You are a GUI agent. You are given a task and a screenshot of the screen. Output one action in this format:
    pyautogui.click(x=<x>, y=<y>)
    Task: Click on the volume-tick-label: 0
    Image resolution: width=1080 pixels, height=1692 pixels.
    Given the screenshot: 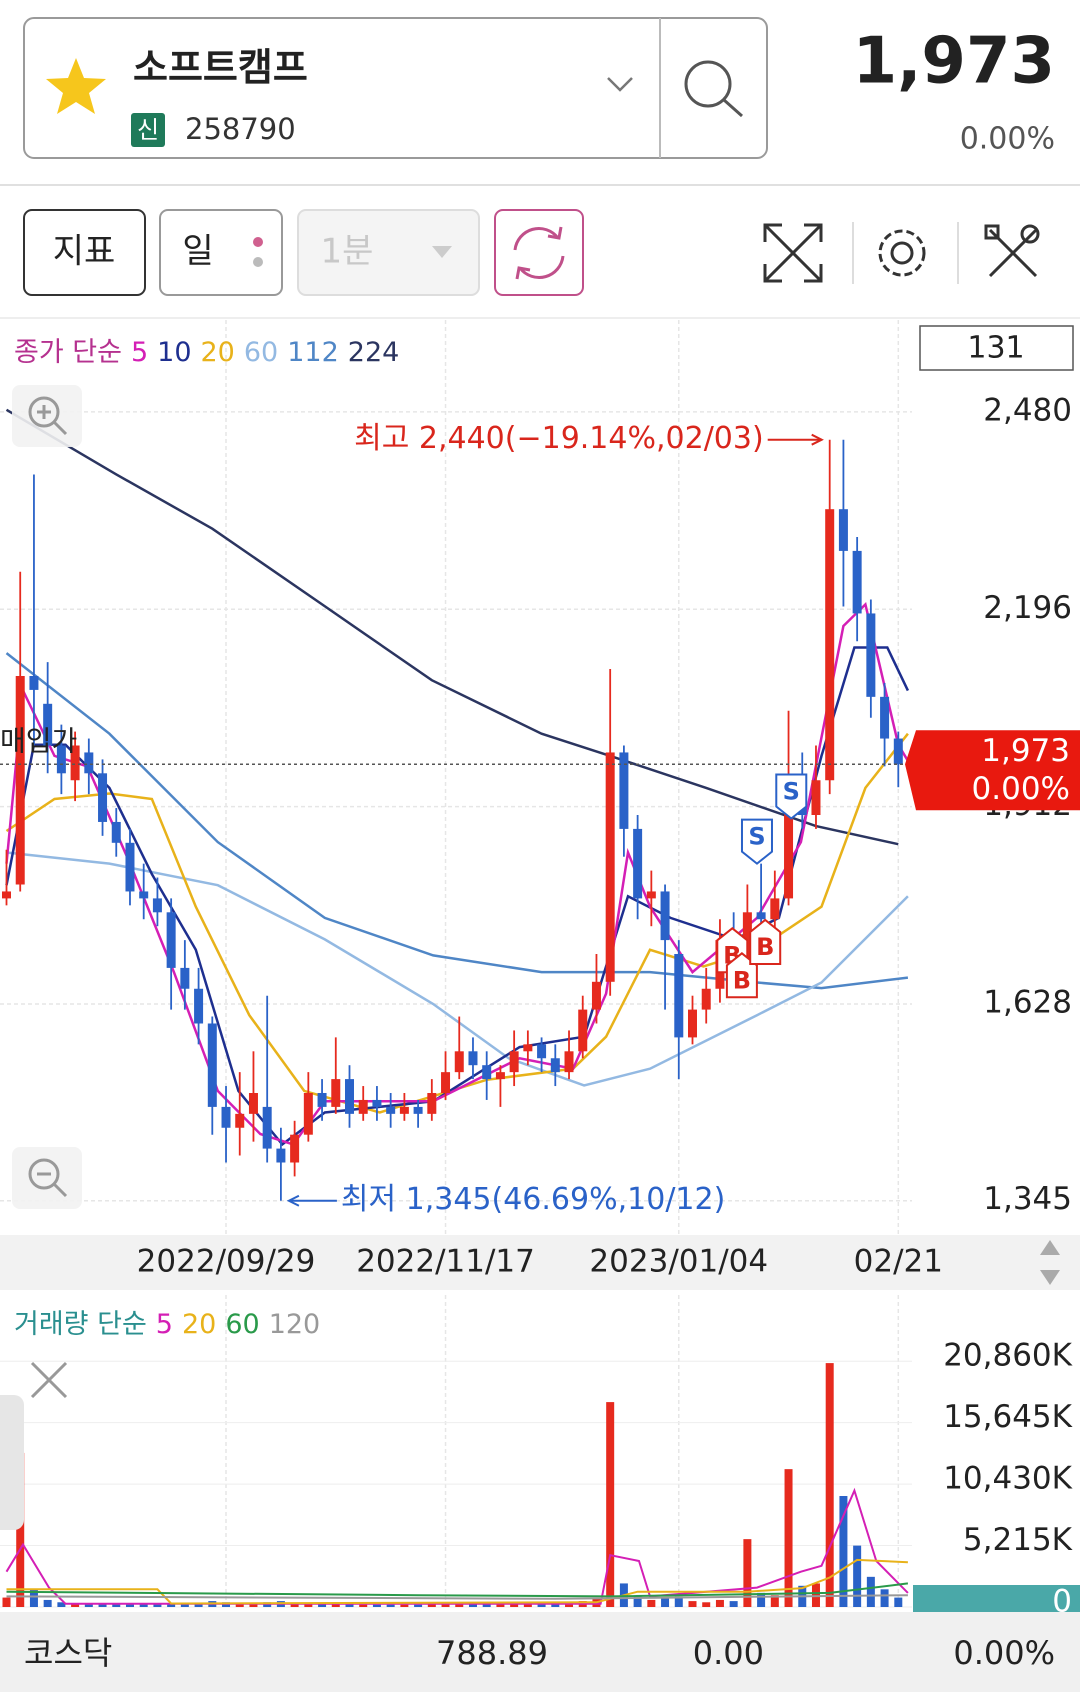 What is the action you would take?
    pyautogui.click(x=1062, y=1602)
    